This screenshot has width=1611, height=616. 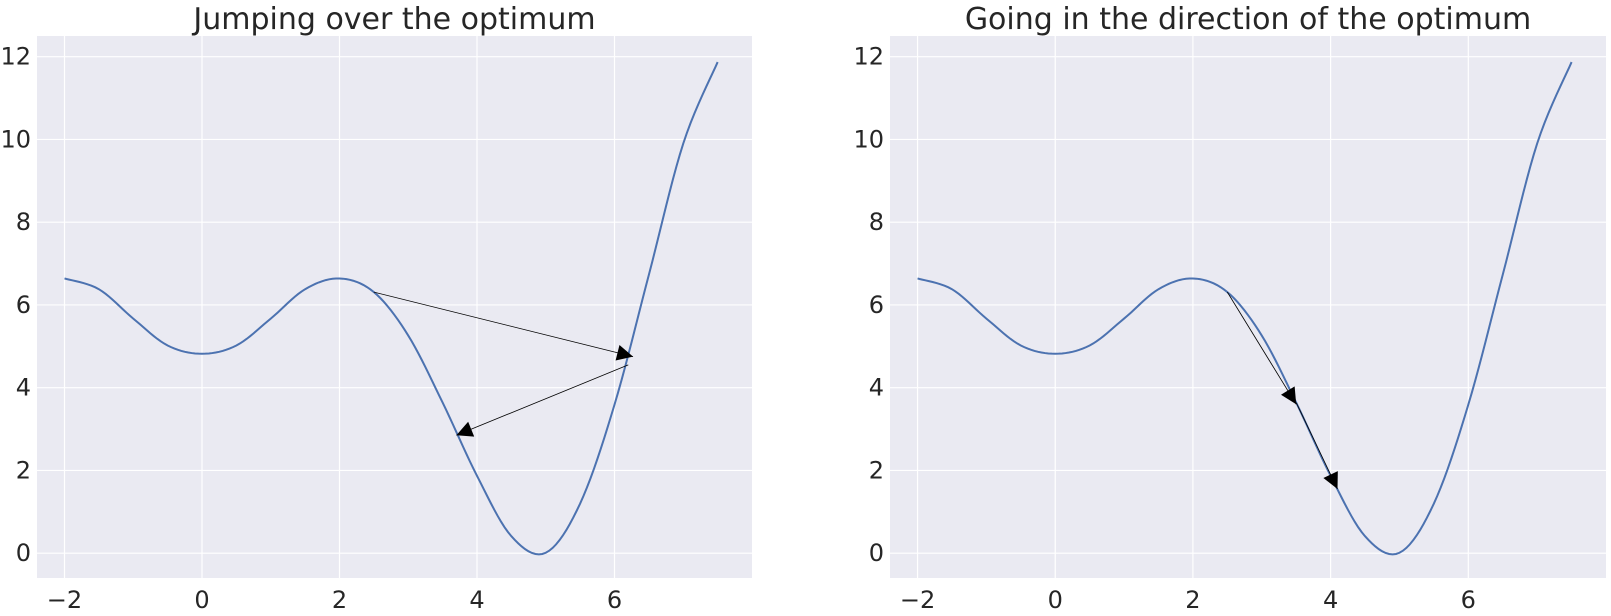 What do you see at coordinates (1248, 19) in the screenshot?
I see `chart-title: Going in the direction of the optimum` at bounding box center [1248, 19].